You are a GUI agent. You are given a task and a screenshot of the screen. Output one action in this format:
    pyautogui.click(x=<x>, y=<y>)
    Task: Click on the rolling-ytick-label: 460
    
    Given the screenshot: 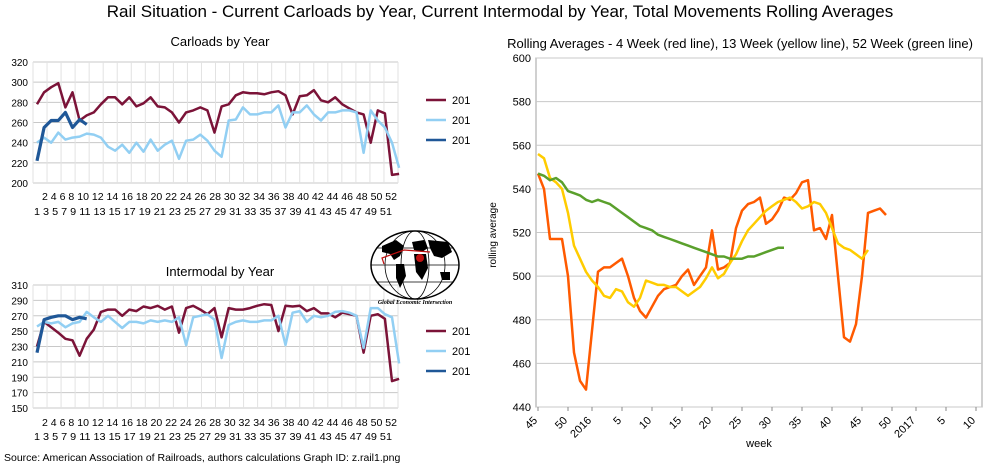 What is the action you would take?
    pyautogui.click(x=522, y=364)
    